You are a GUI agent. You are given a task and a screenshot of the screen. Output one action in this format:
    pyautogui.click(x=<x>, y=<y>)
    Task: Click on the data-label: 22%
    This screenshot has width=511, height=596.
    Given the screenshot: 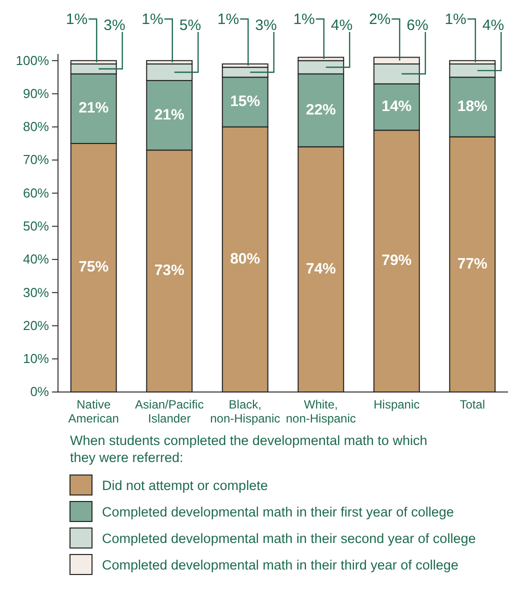 What is the action you would take?
    pyautogui.click(x=321, y=109)
    